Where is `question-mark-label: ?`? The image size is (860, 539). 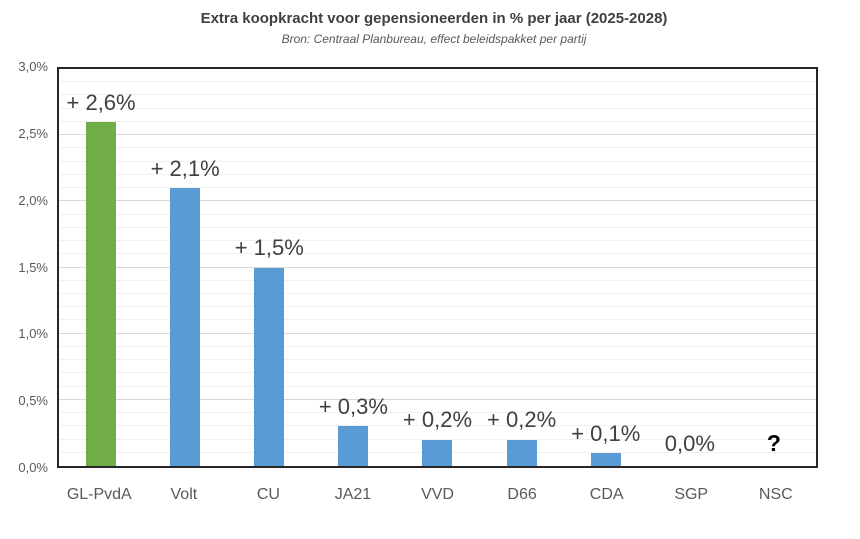 question-mark-label: ? is located at coordinates (773, 442).